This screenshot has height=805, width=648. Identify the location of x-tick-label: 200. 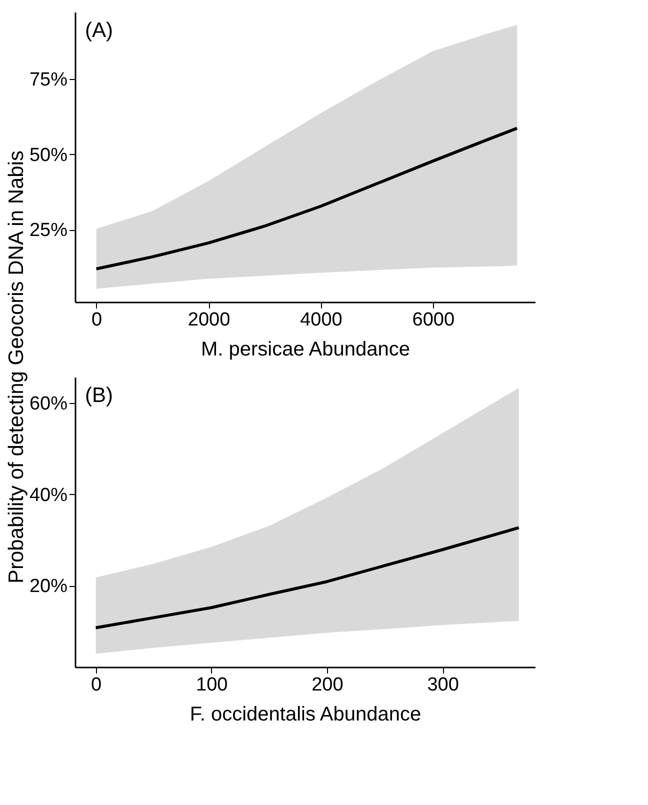
(328, 685).